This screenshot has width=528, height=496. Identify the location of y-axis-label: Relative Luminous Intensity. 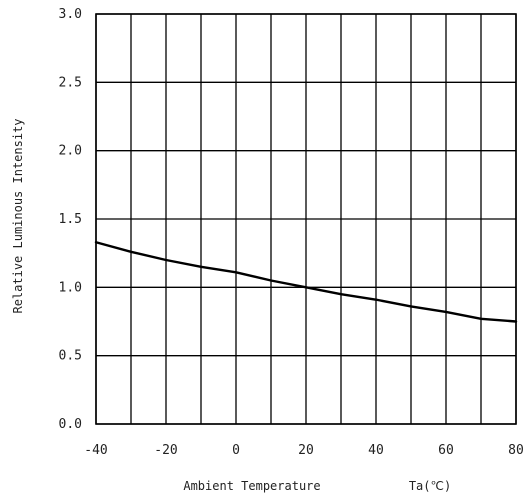
(18, 215).